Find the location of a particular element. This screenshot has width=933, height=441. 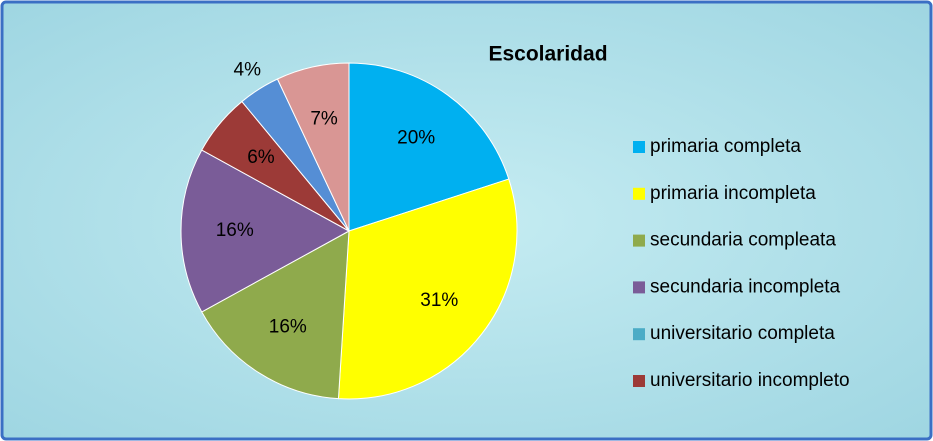

legend-label: universitario completa is located at coordinates (742, 333).